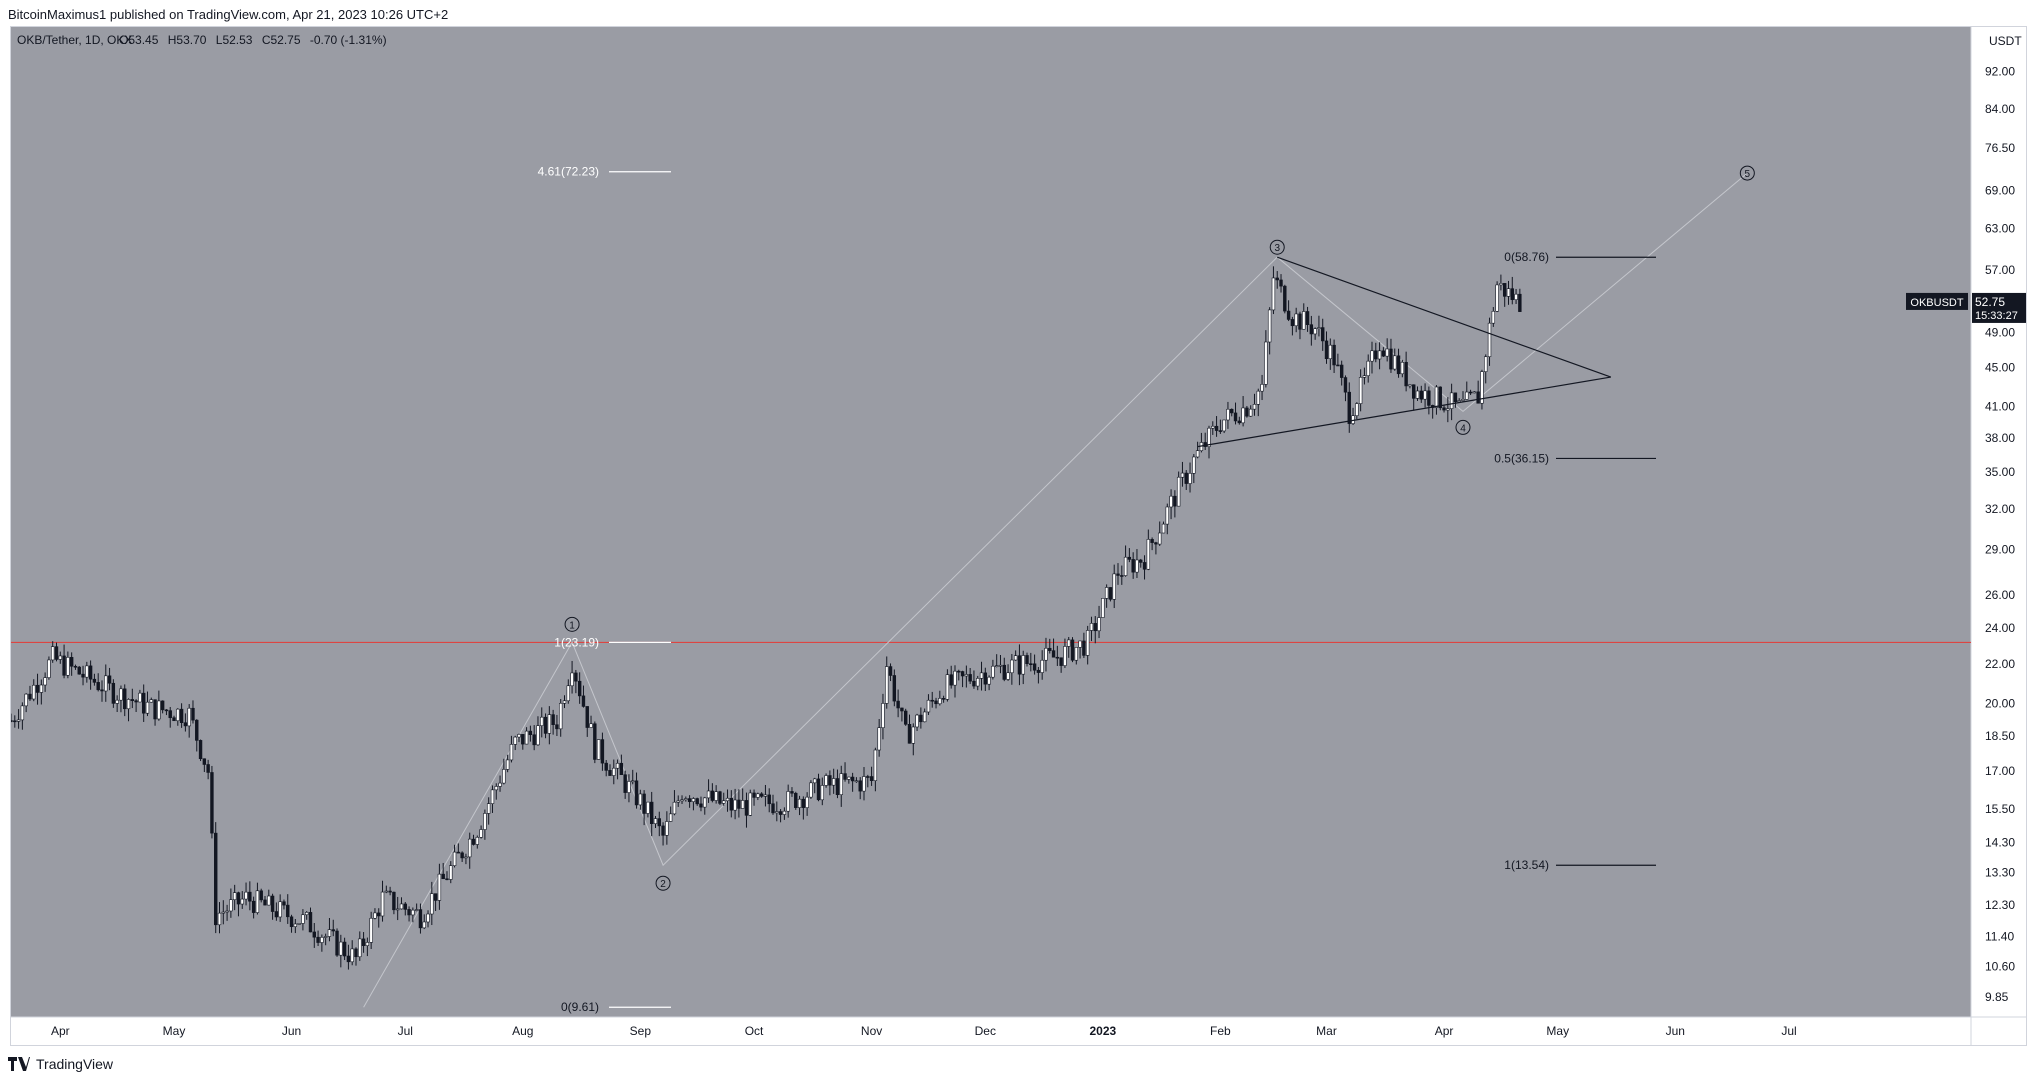 This screenshot has width=2042, height=1079. Describe the element at coordinates (1326, 1031) in the screenshot. I see `time-tick-label: Mar` at that location.